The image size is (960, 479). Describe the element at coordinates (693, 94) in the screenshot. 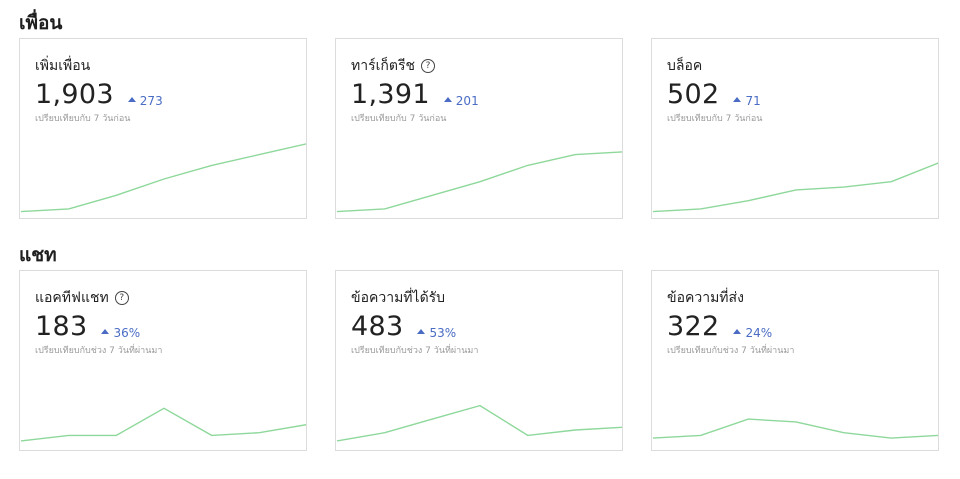

I see `stat-value: 502` at that location.